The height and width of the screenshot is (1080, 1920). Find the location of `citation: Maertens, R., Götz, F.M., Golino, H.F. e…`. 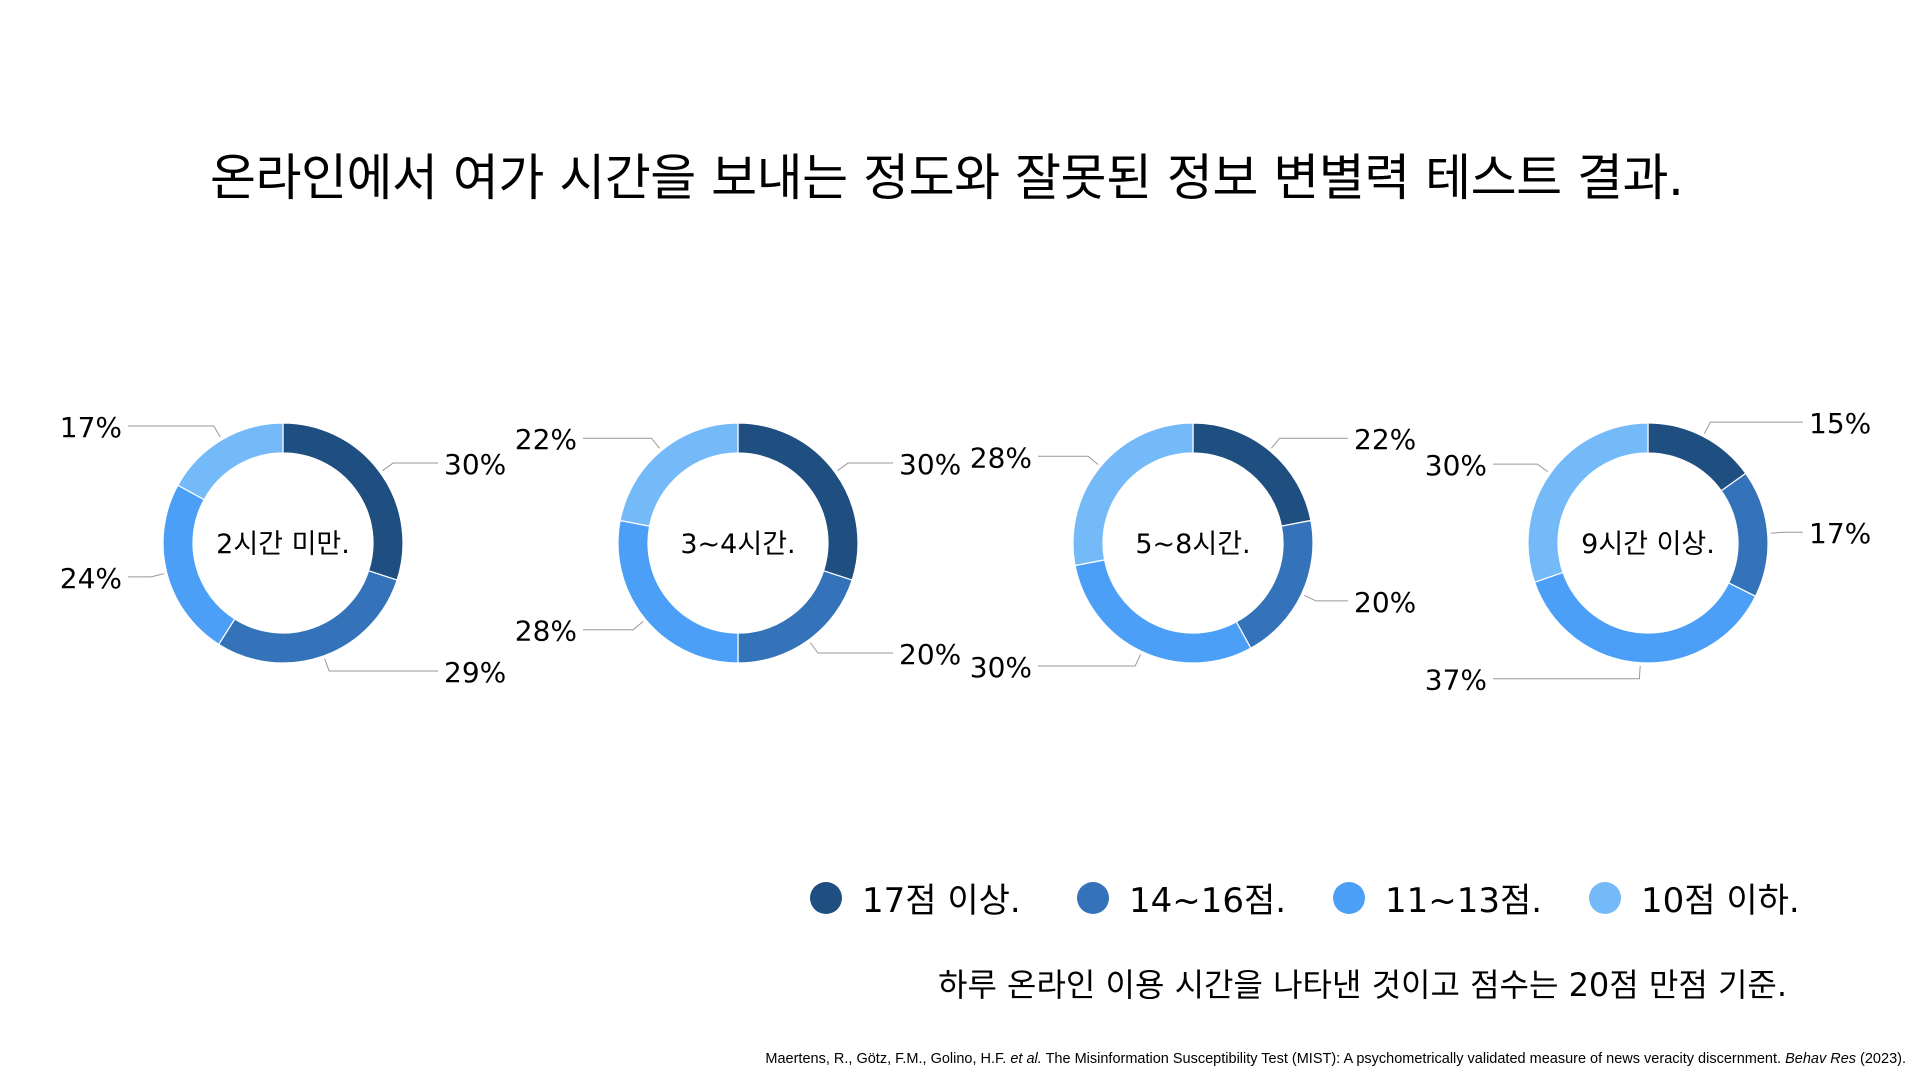

citation: Maertens, R., Götz, F.M., Golino, H.F. e… is located at coordinates (1335, 1059).